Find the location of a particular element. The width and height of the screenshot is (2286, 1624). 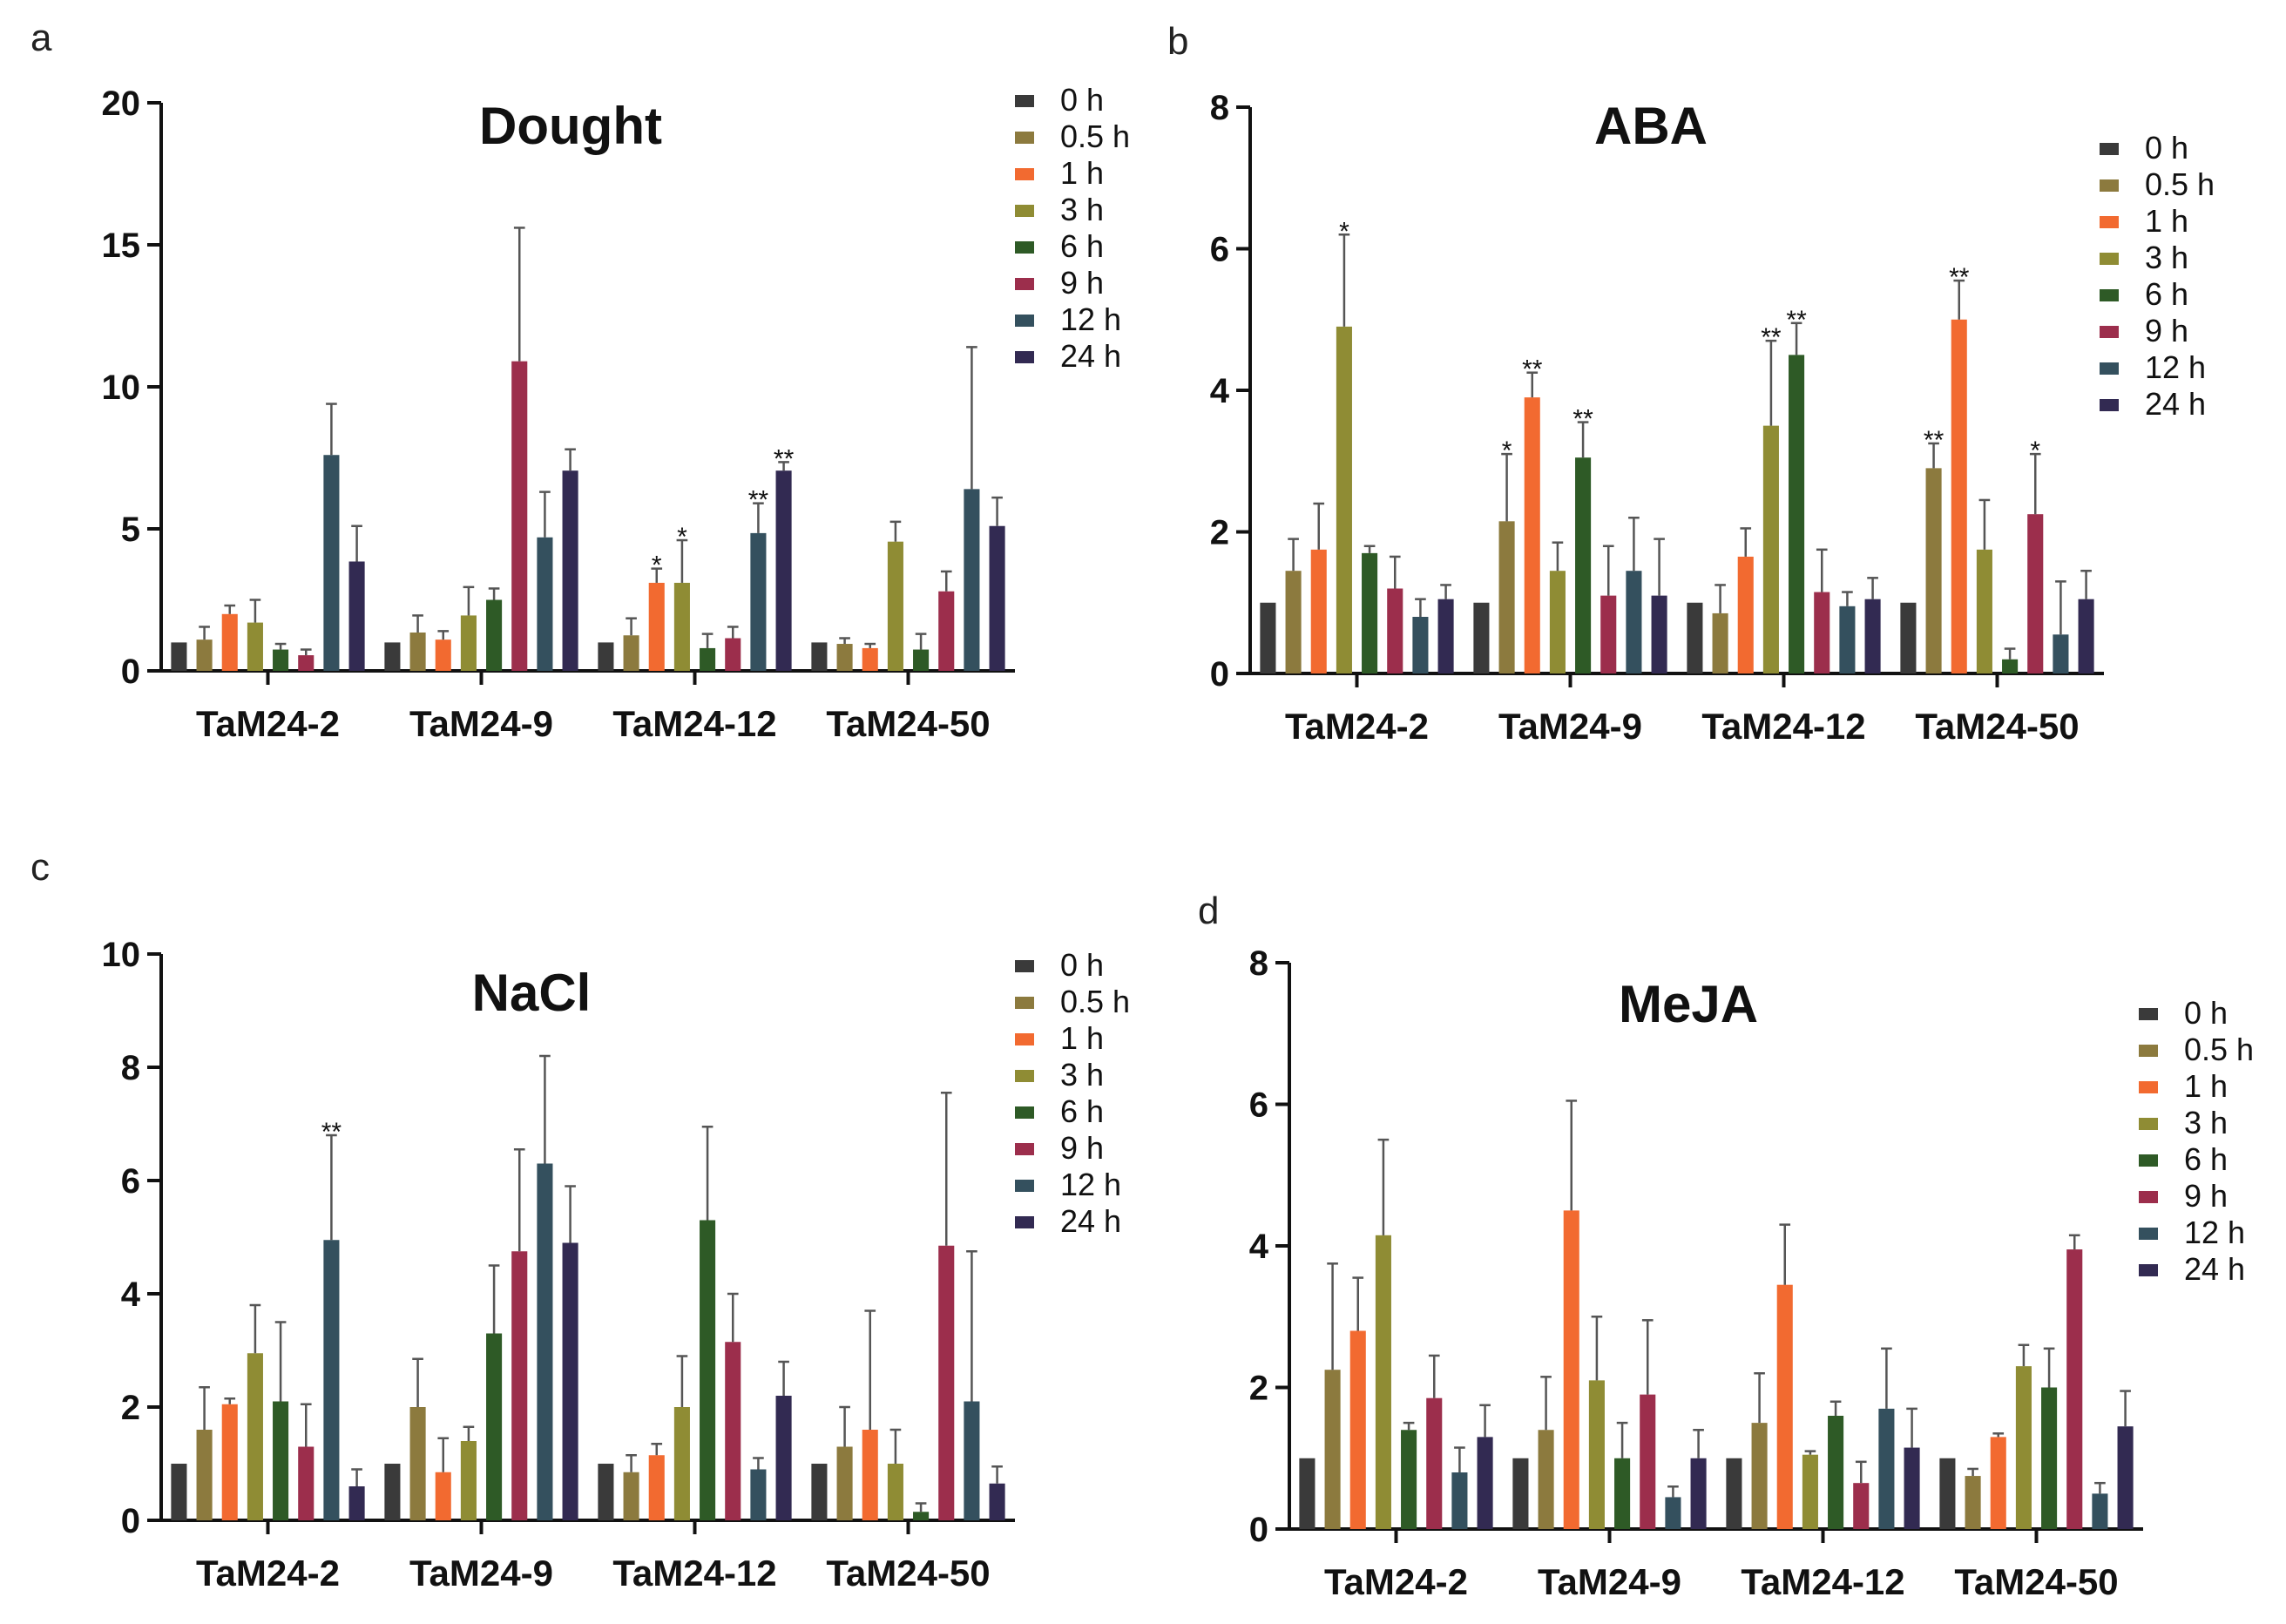

legend-label: 1 h is located at coordinates (2166, 221).